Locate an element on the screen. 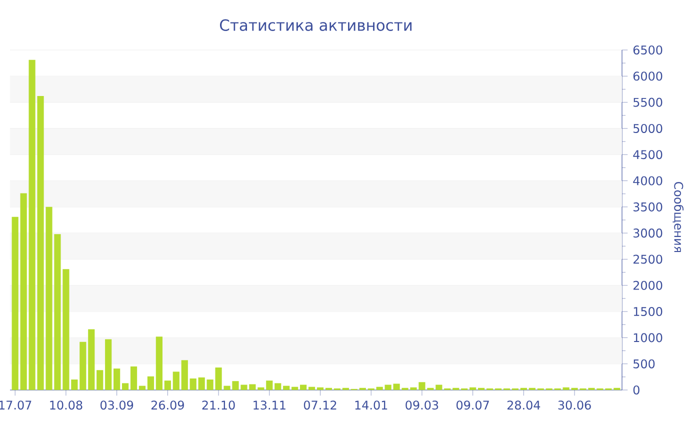  x-tick-label: 30.06 is located at coordinates (574, 405).